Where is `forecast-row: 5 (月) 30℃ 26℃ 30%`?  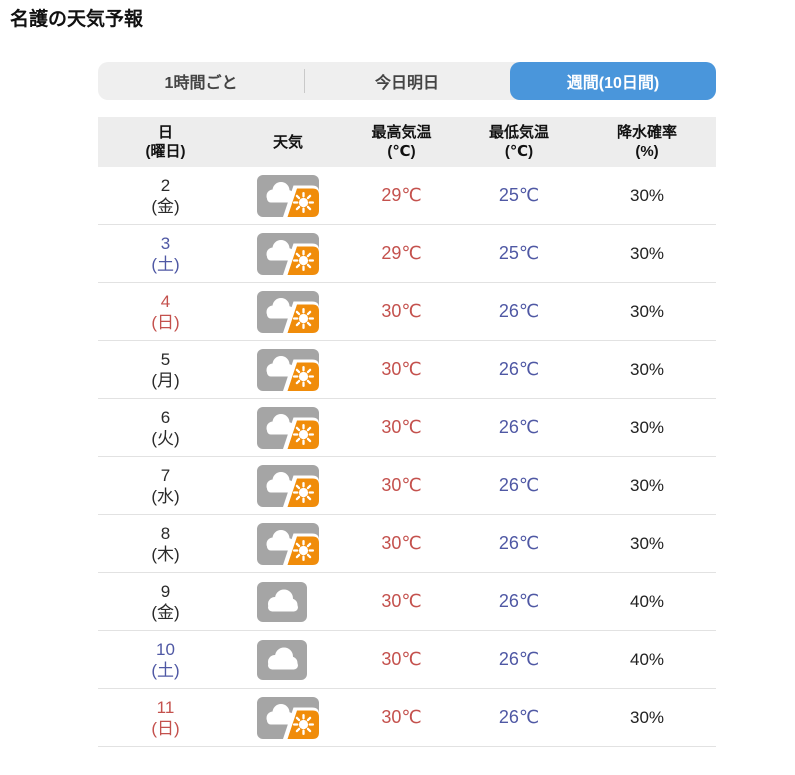
forecast-row: 5 (月) 30℃ 26℃ 30% is located at coordinates (407, 370).